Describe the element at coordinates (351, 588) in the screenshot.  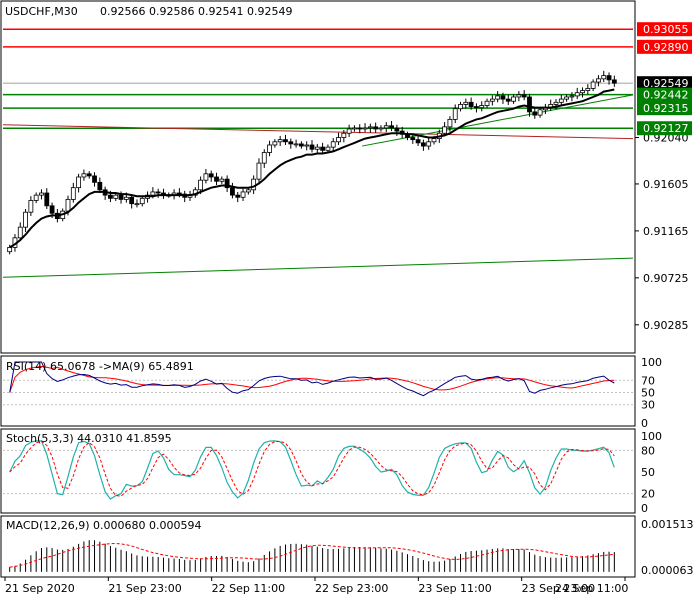
I see `x-tick-label: 22 Sep 23:00` at that location.